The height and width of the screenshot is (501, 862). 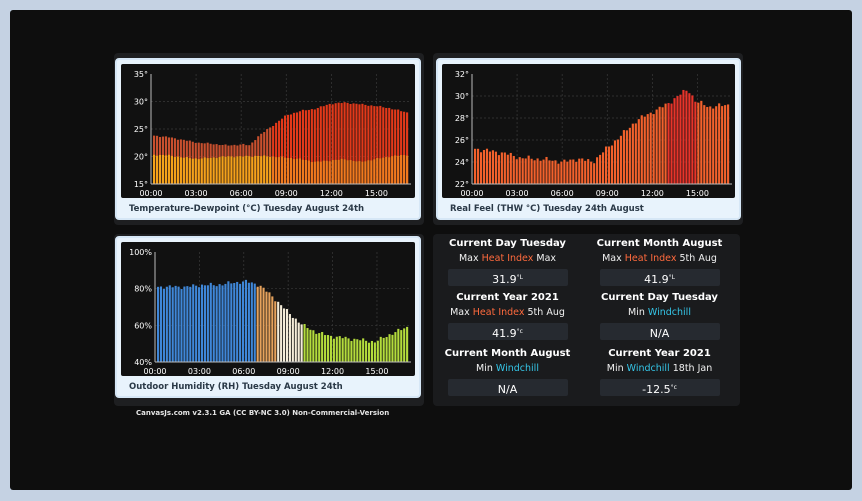 I want to click on x-tick-label: 03:00, so click(x=517, y=193).